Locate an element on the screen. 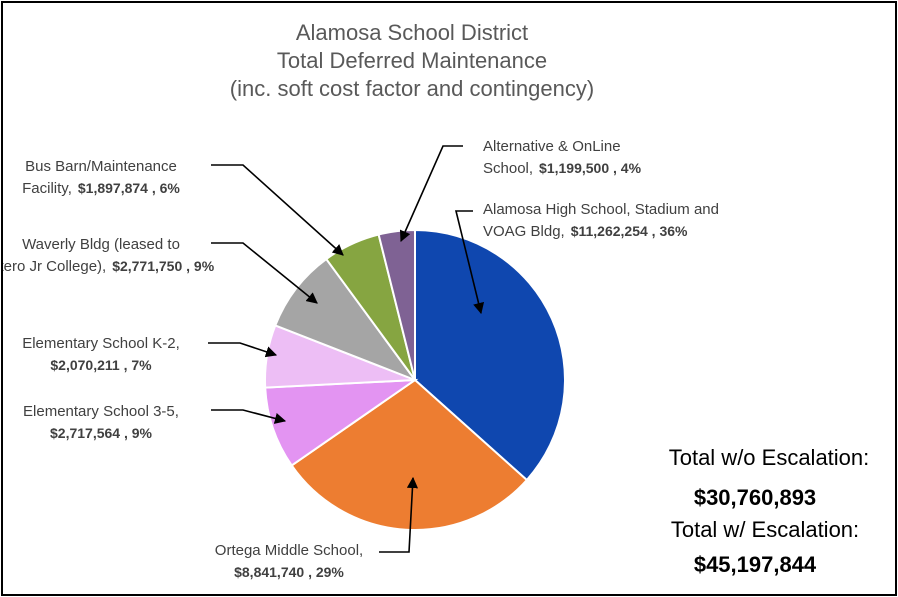 This screenshot has width=898, height=597. total-with-escalation-label: Total w/ Escalation: is located at coordinates (765, 529).